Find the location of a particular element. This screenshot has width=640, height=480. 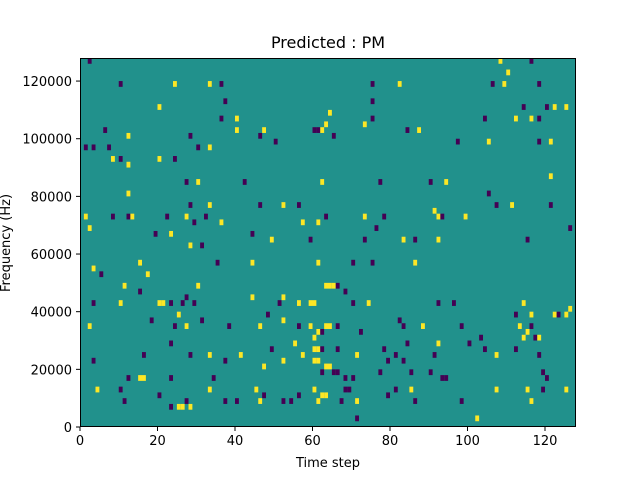

y-tick-label: 120000 is located at coordinates (47, 82).